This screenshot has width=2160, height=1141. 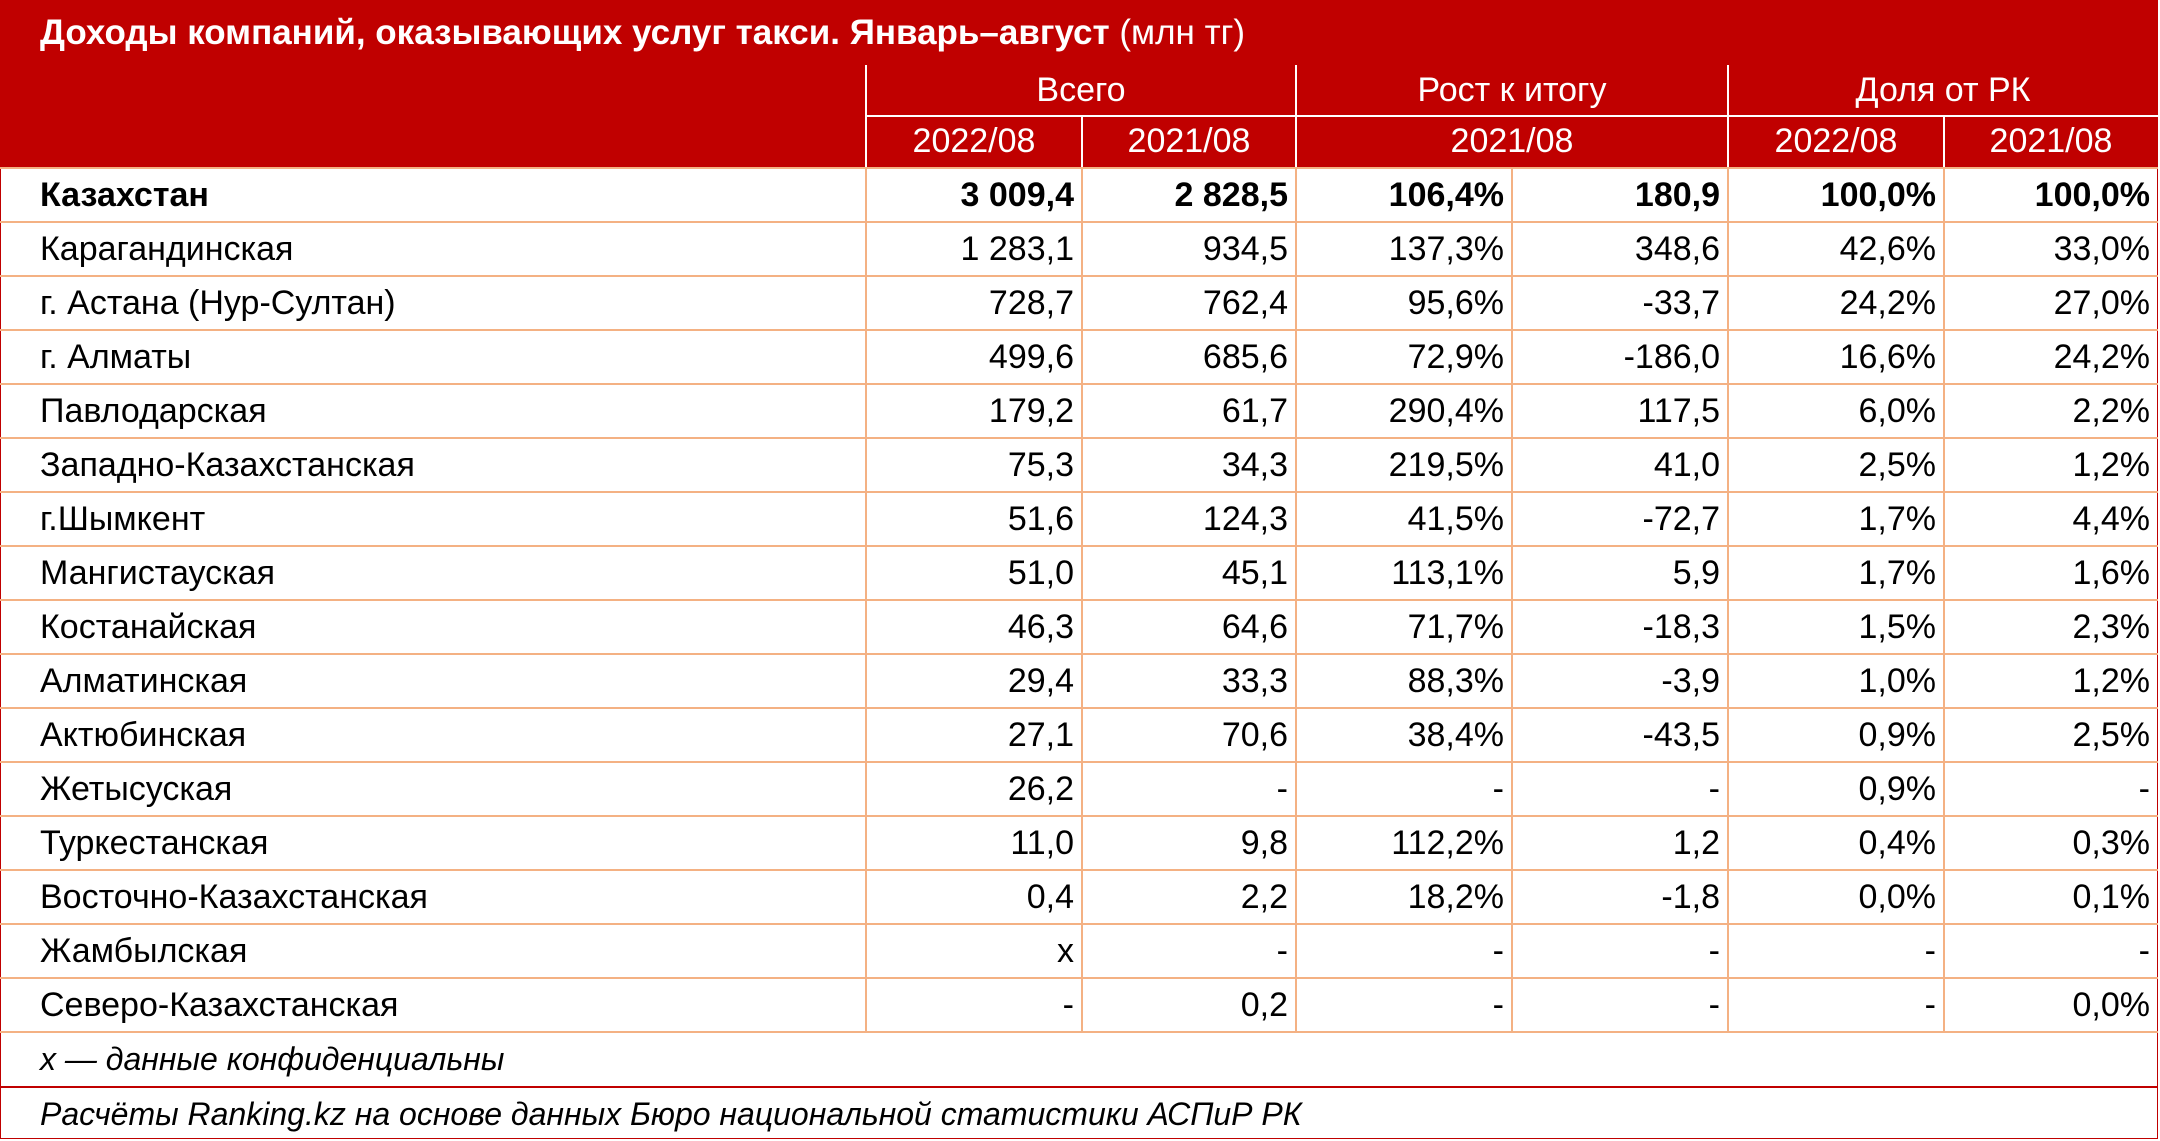 What do you see at coordinates (2111, 843) in the screenshot?
I see `cell-share-2021: 0,3%` at bounding box center [2111, 843].